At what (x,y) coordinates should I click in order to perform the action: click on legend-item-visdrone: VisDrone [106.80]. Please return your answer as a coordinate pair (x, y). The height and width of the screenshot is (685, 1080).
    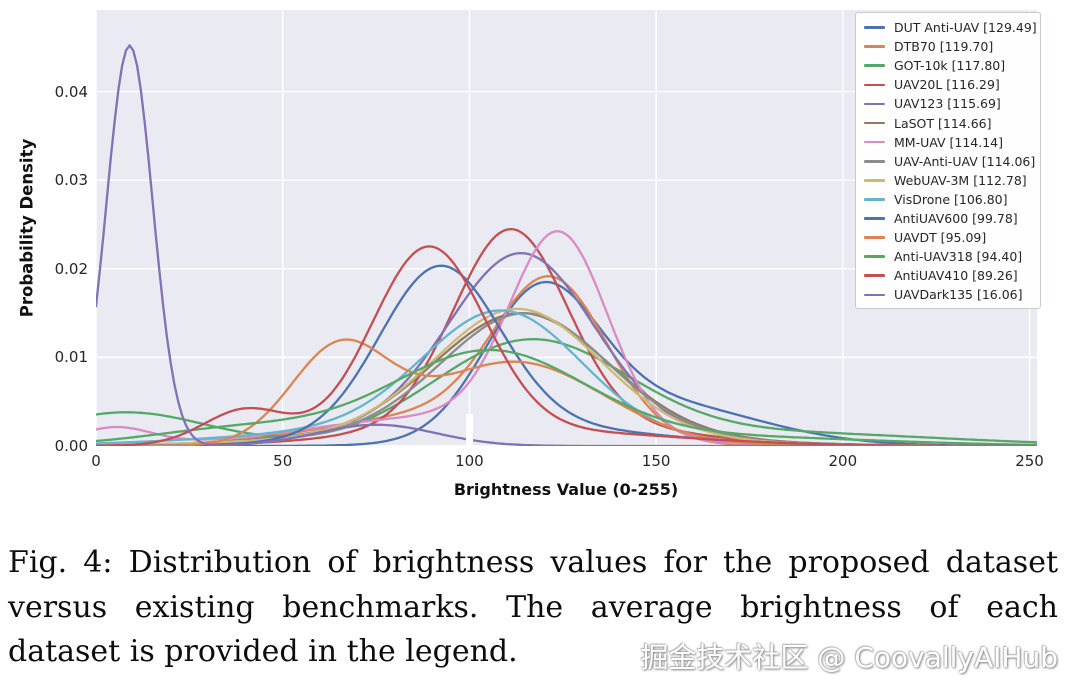
    Looking at the image, I should click on (948, 199).